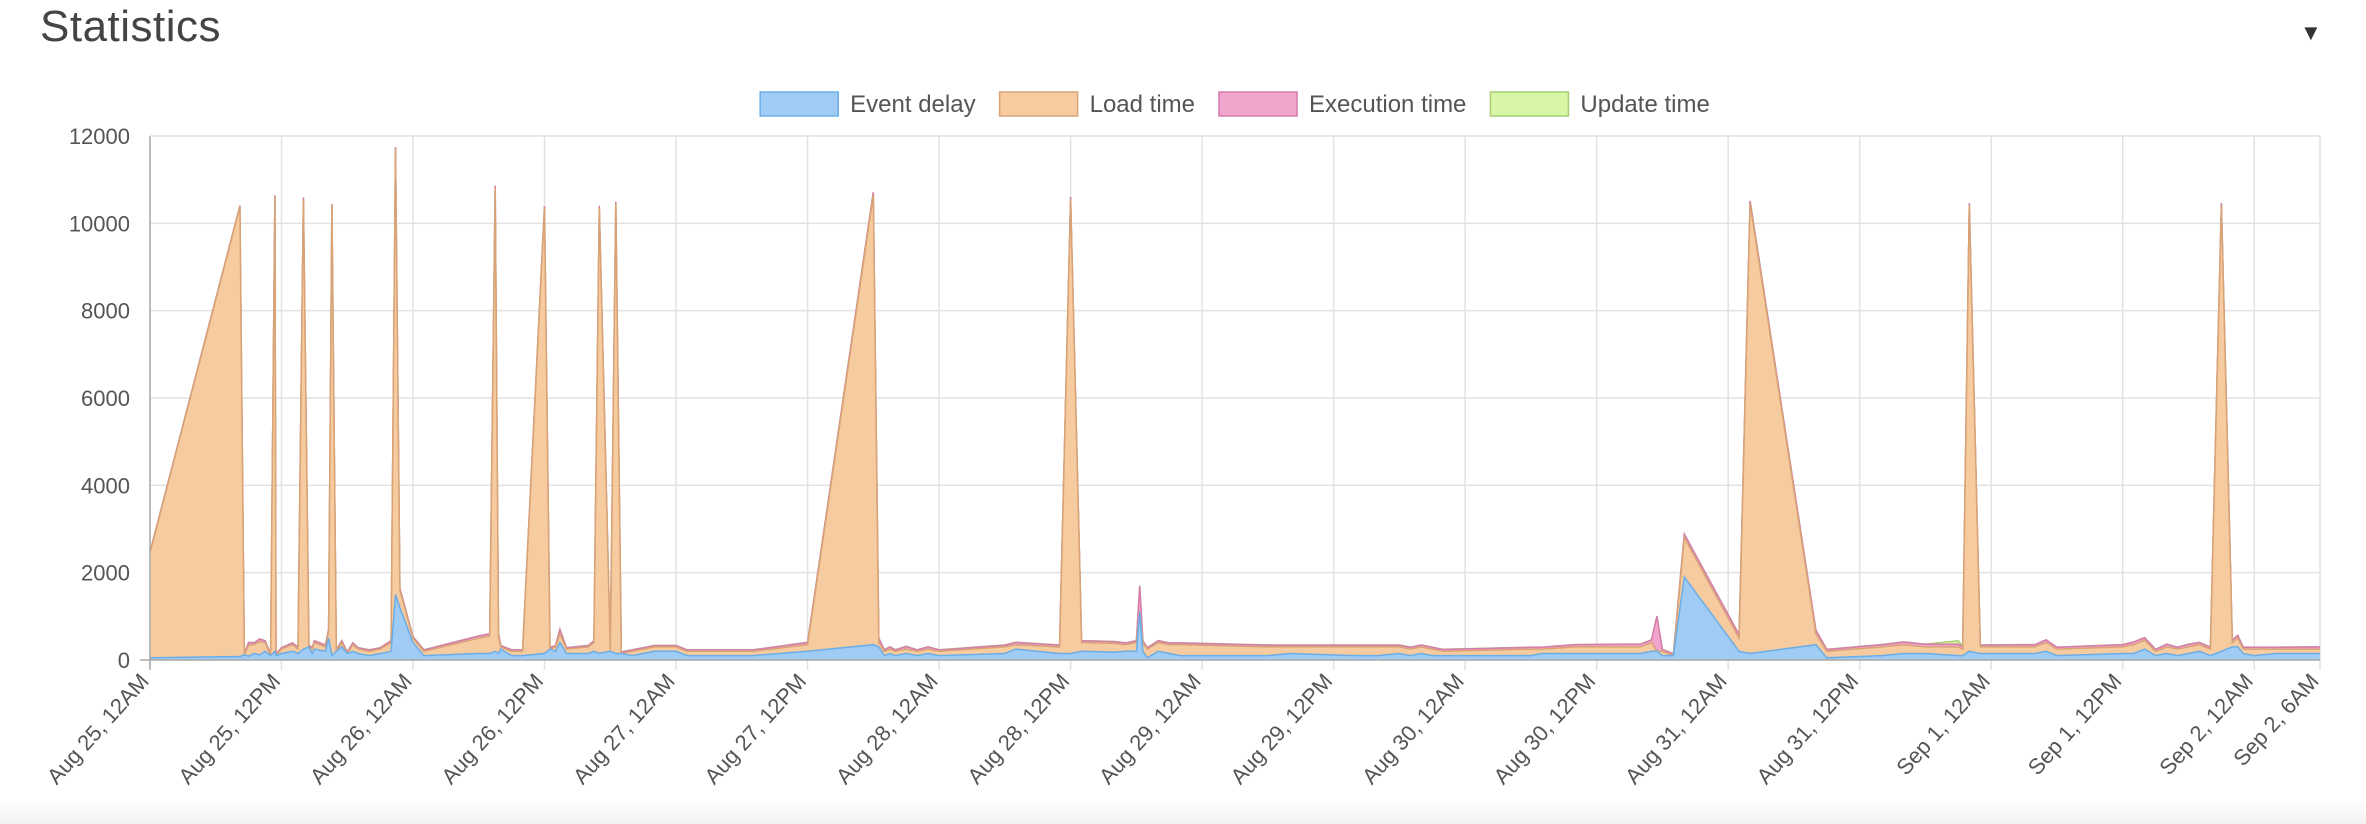  I want to click on x-tick-label: Aug 27, 12AM, so click(624, 729).